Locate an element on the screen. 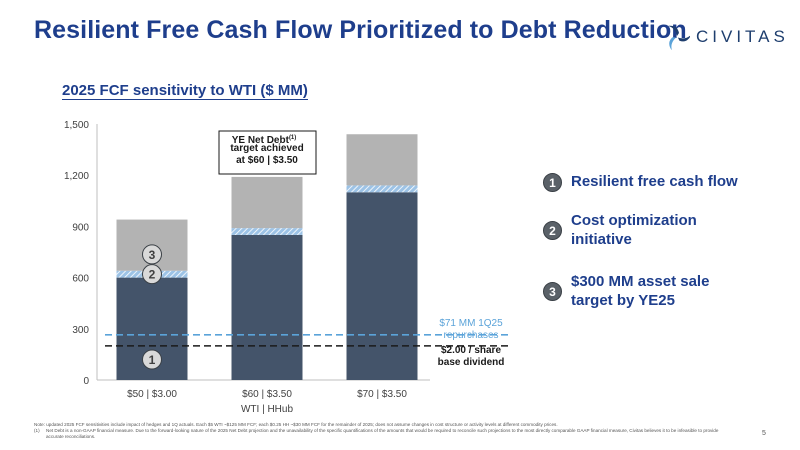 Image resolution: width=800 pixels, height=450 pixels. y-tick-label: 300 is located at coordinates (80, 330).